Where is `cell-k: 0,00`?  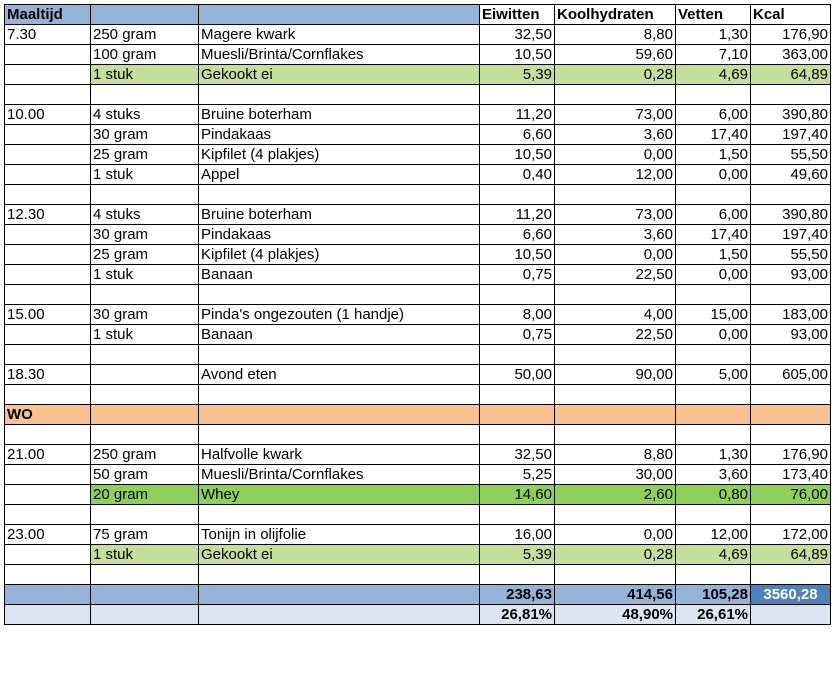 cell-k: 0,00 is located at coordinates (615, 254).